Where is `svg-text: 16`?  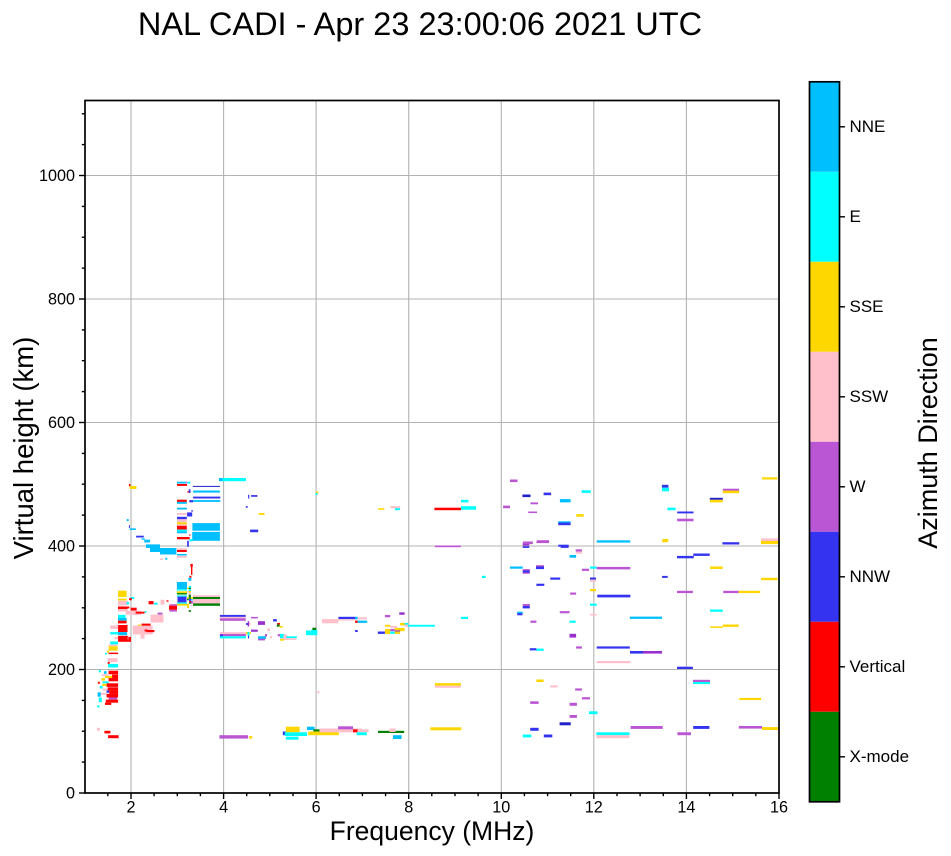
svg-text: 16 is located at coordinates (779, 808).